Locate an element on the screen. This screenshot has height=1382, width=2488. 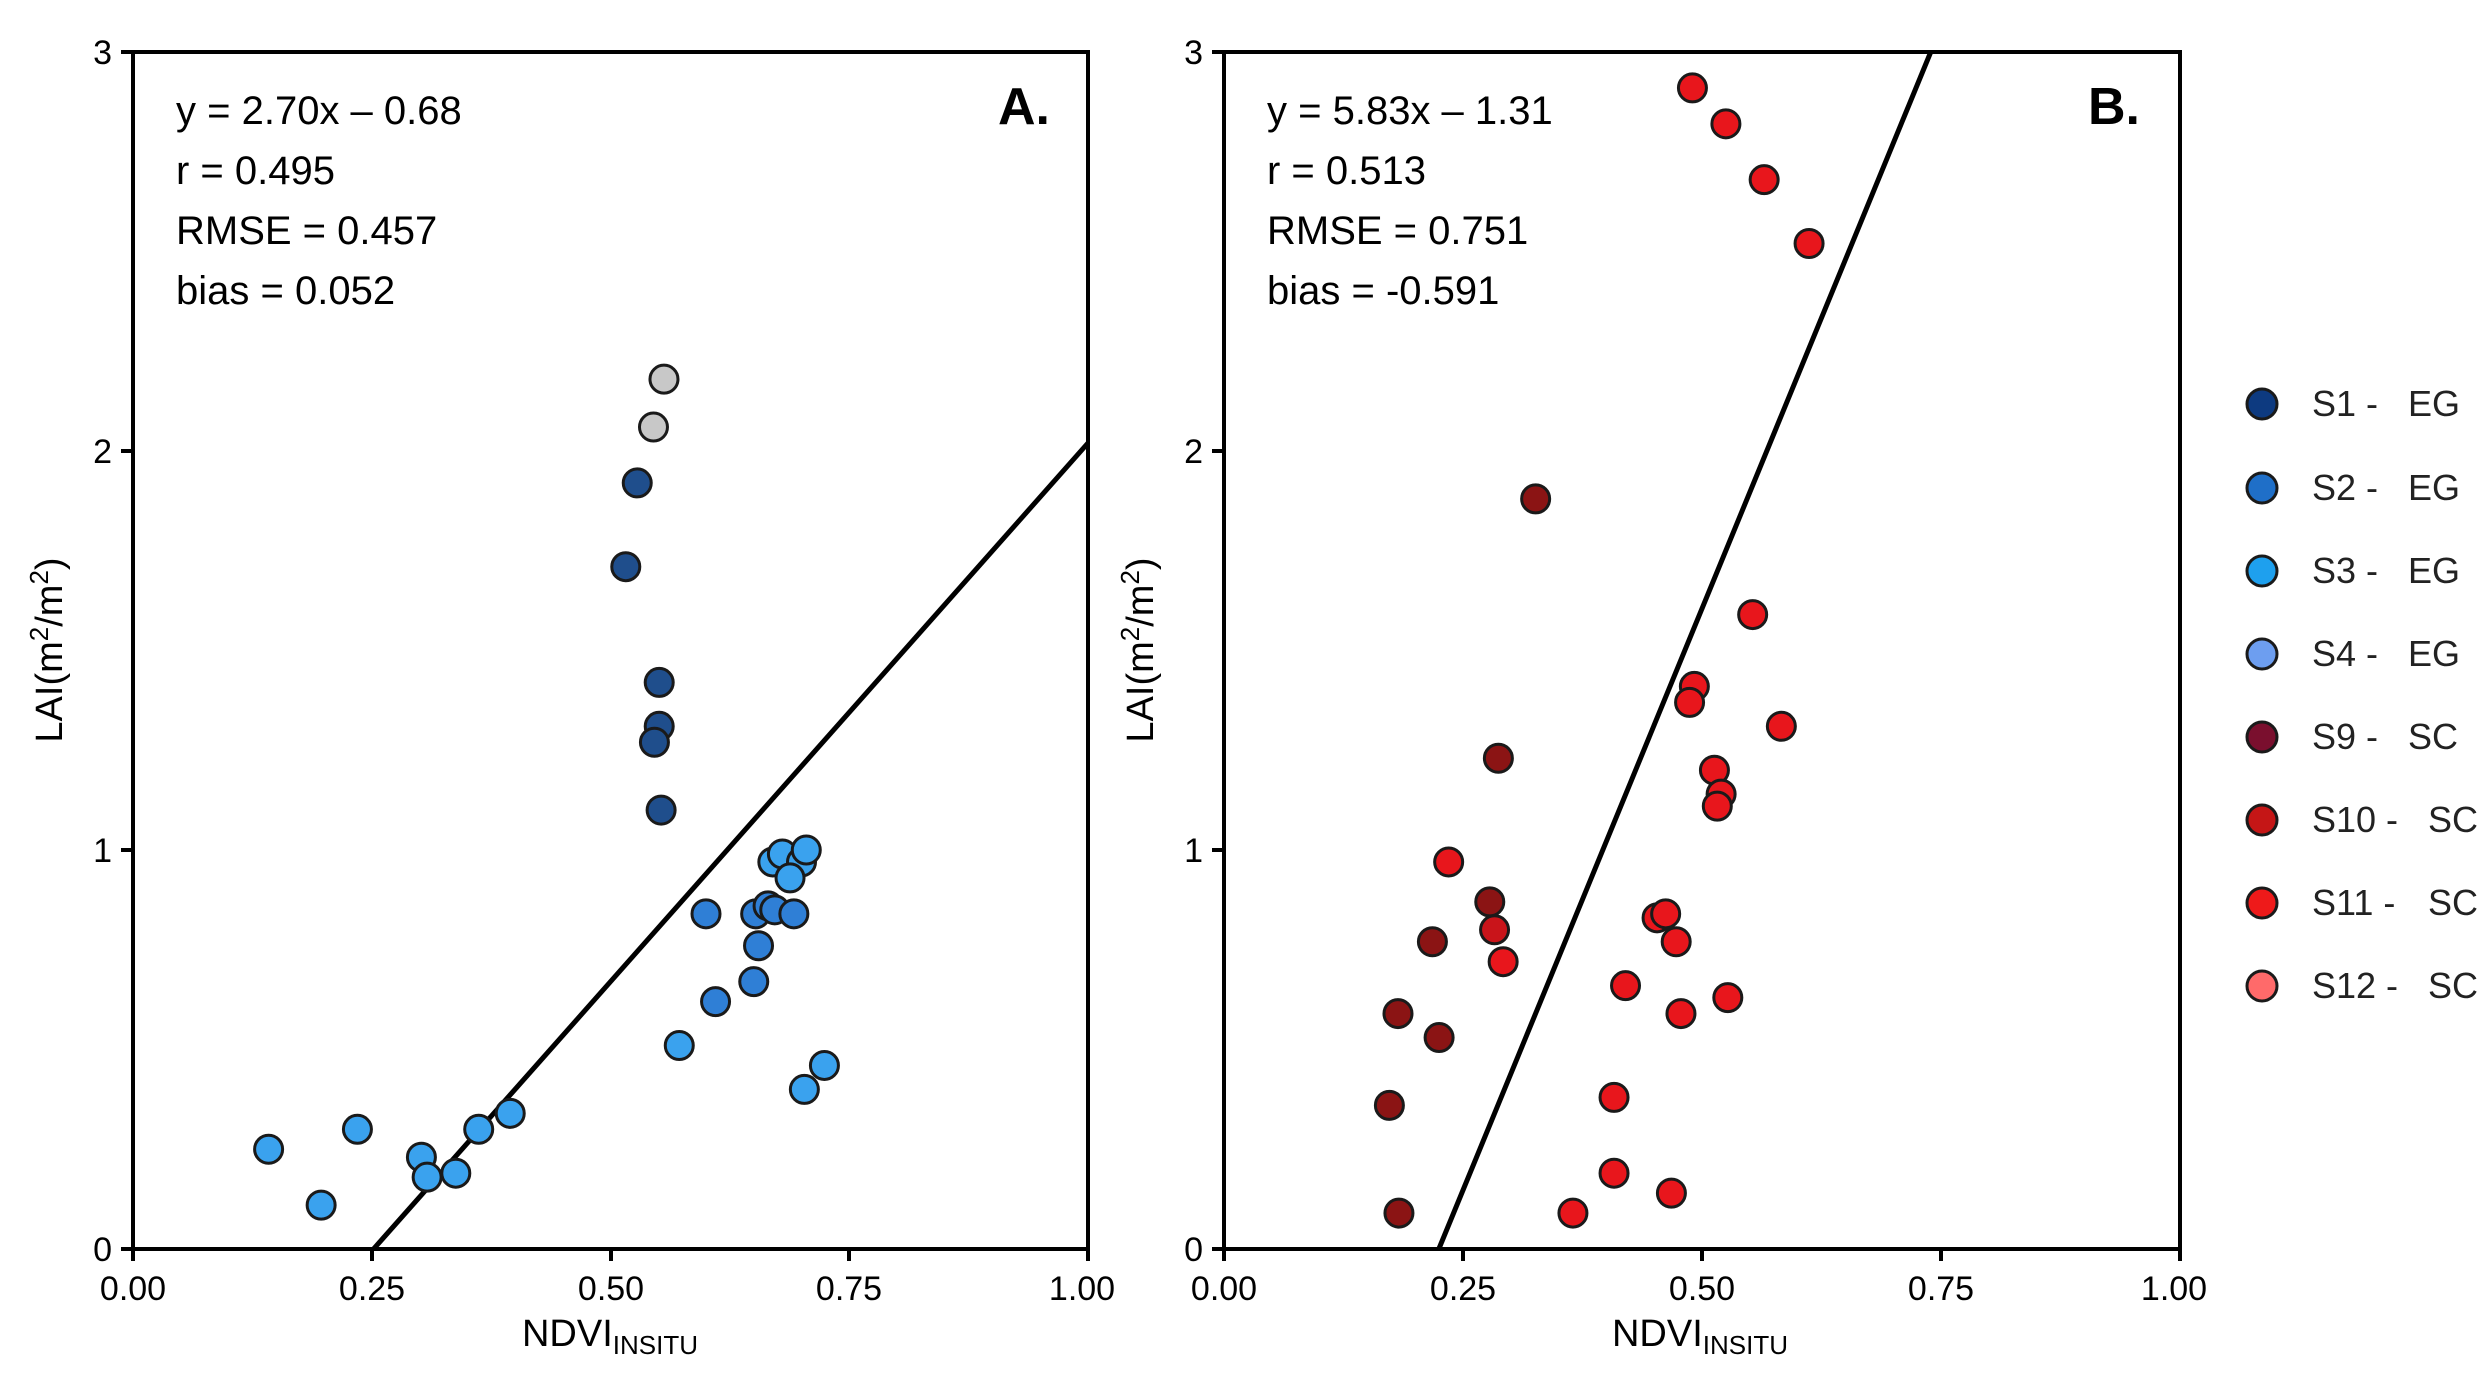
panel-a-ytick-label: 2 is located at coordinates (102, 452).